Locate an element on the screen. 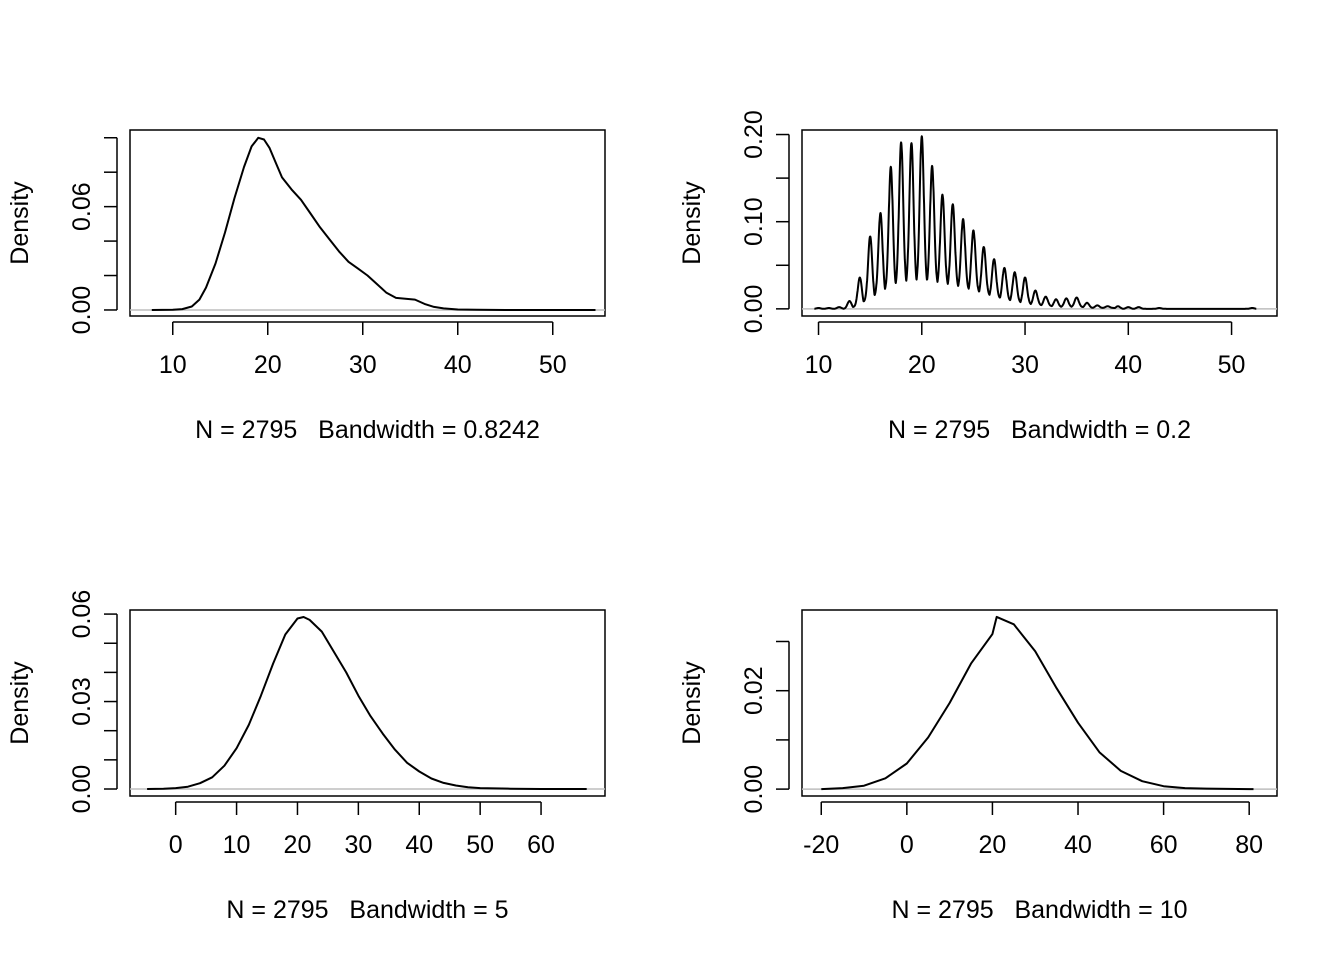  x-tick-label: -20 is located at coordinates (821, 845).